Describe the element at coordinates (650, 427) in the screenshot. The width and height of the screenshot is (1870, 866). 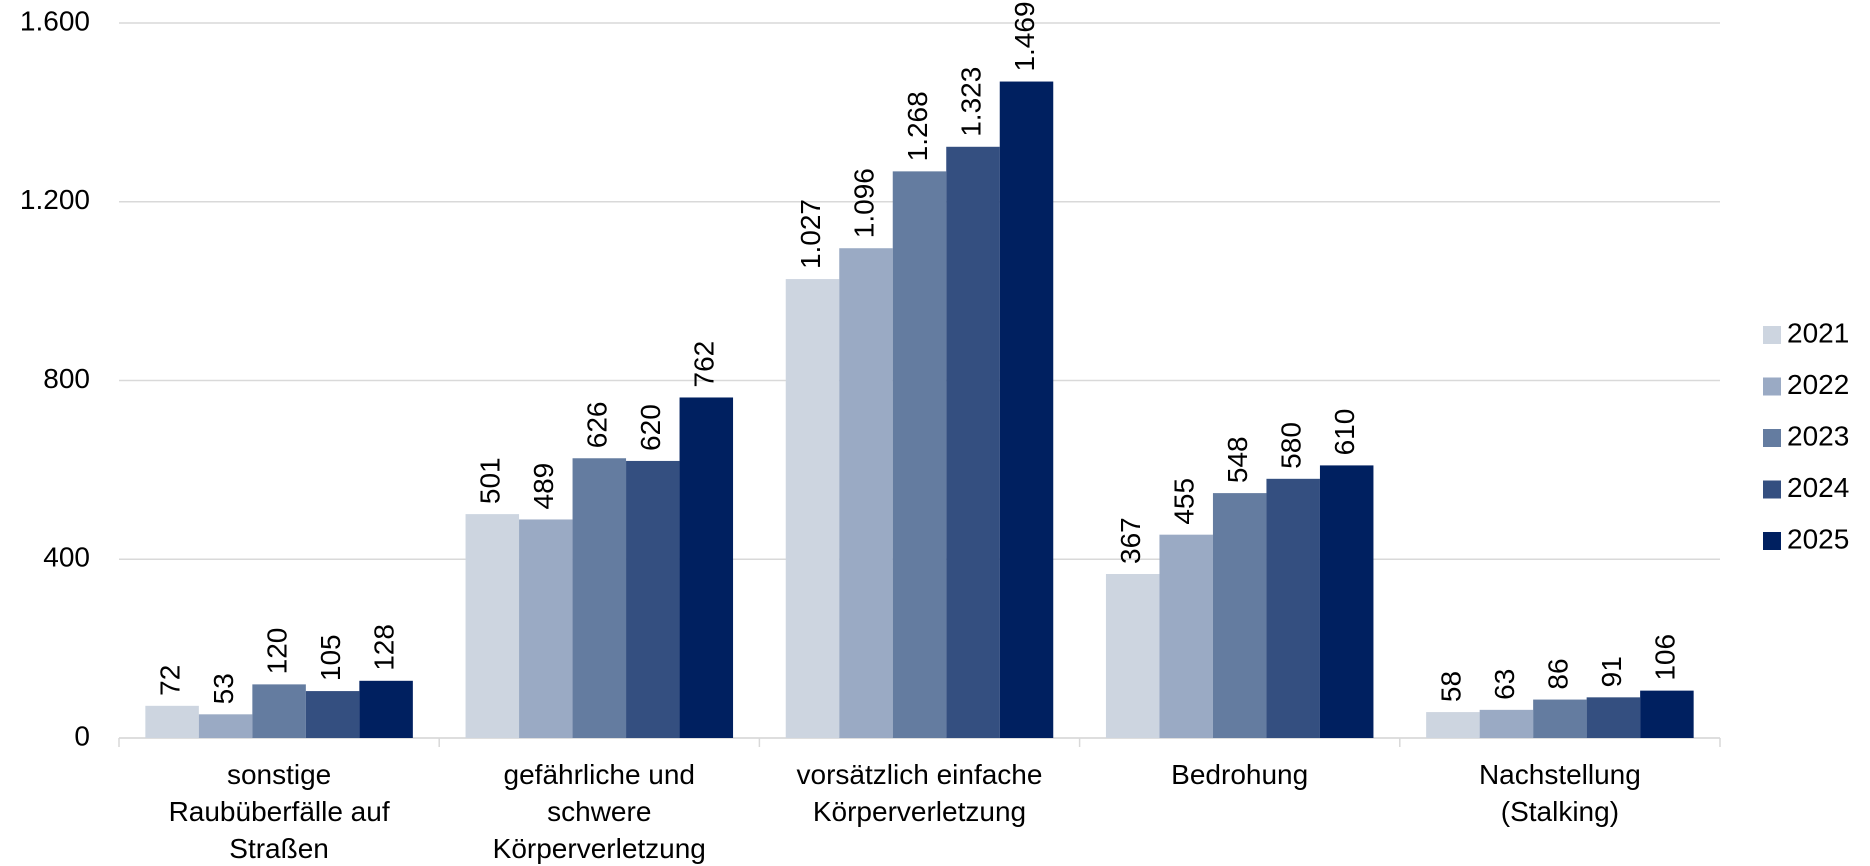
I see `data-label: 620` at that location.